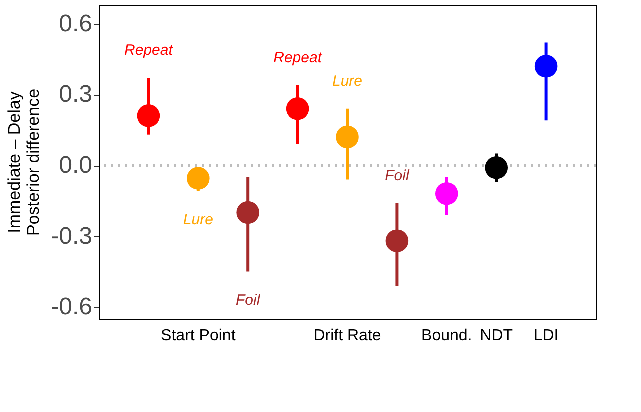 This screenshot has height=412, width=641. What do you see at coordinates (75, 24) in the screenshot?
I see `y-tick-label: 0.6` at bounding box center [75, 24].